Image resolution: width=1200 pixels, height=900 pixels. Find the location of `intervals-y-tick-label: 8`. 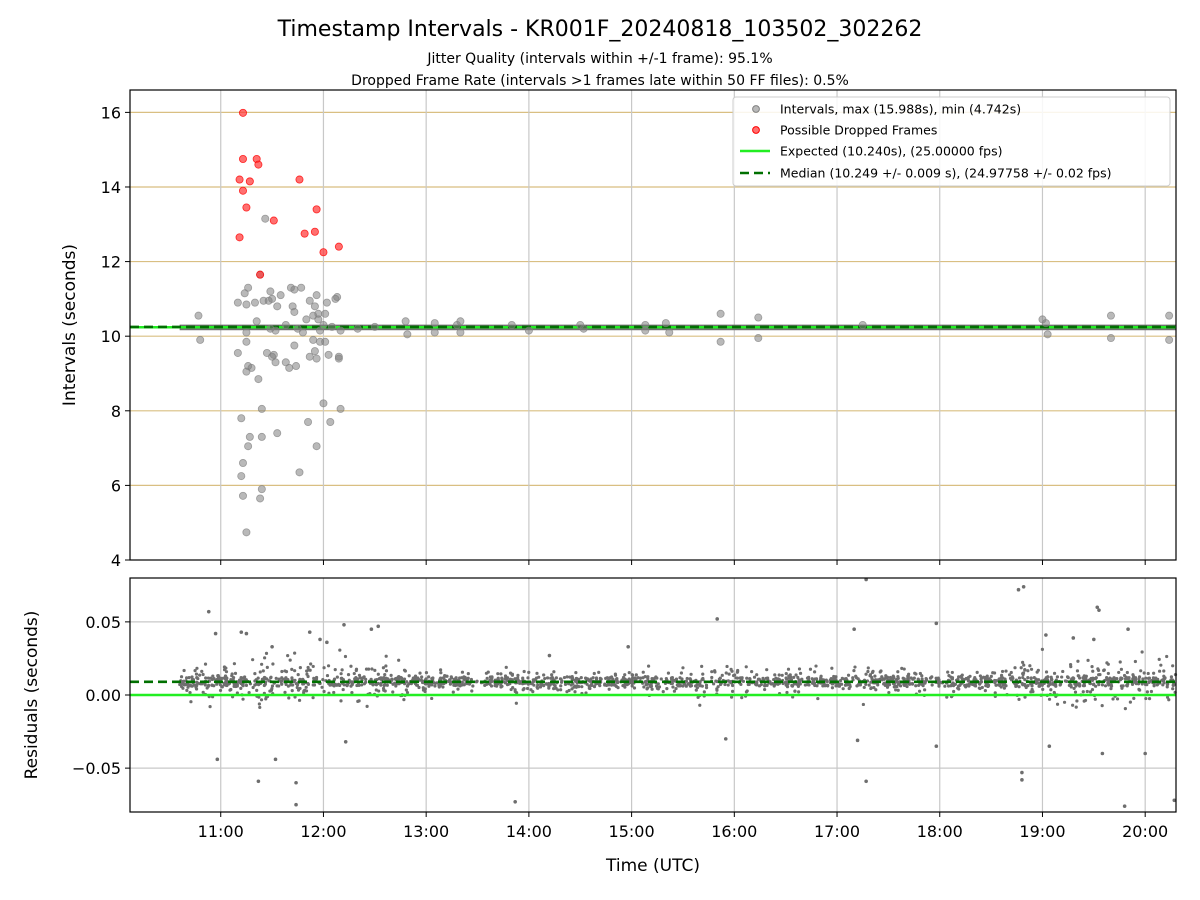

intervals-y-tick-label: 8 is located at coordinates (116, 411).